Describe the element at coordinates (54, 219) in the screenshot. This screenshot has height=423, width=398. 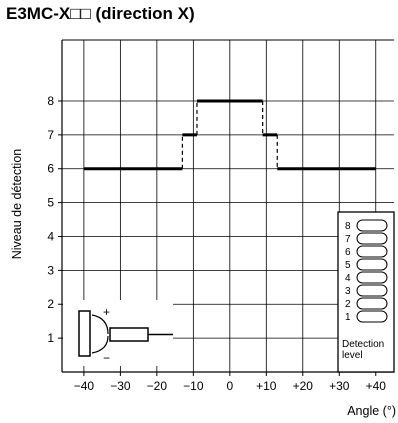
I see `y-axis-ticks: 1 2 3 4 5 6 7 8` at that location.